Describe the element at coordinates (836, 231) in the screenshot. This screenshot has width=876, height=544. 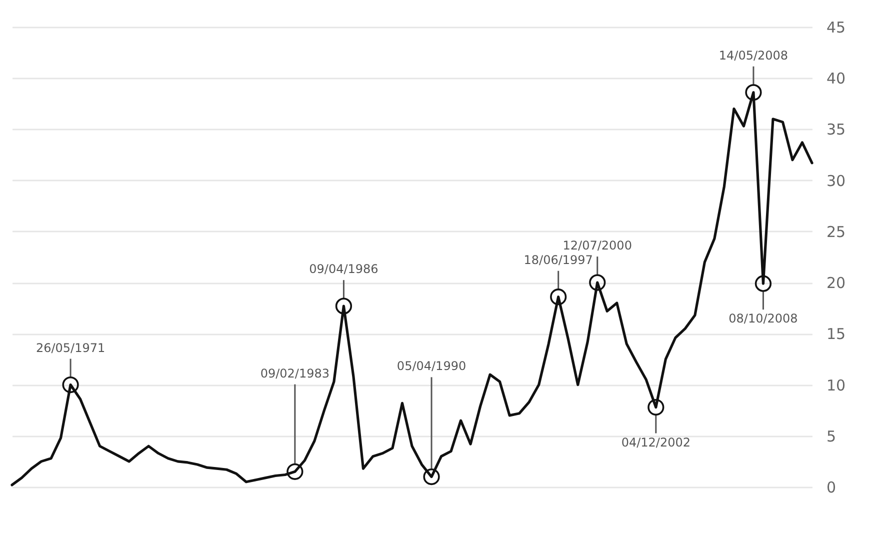
I see `y-tick-label: 25` at that location.